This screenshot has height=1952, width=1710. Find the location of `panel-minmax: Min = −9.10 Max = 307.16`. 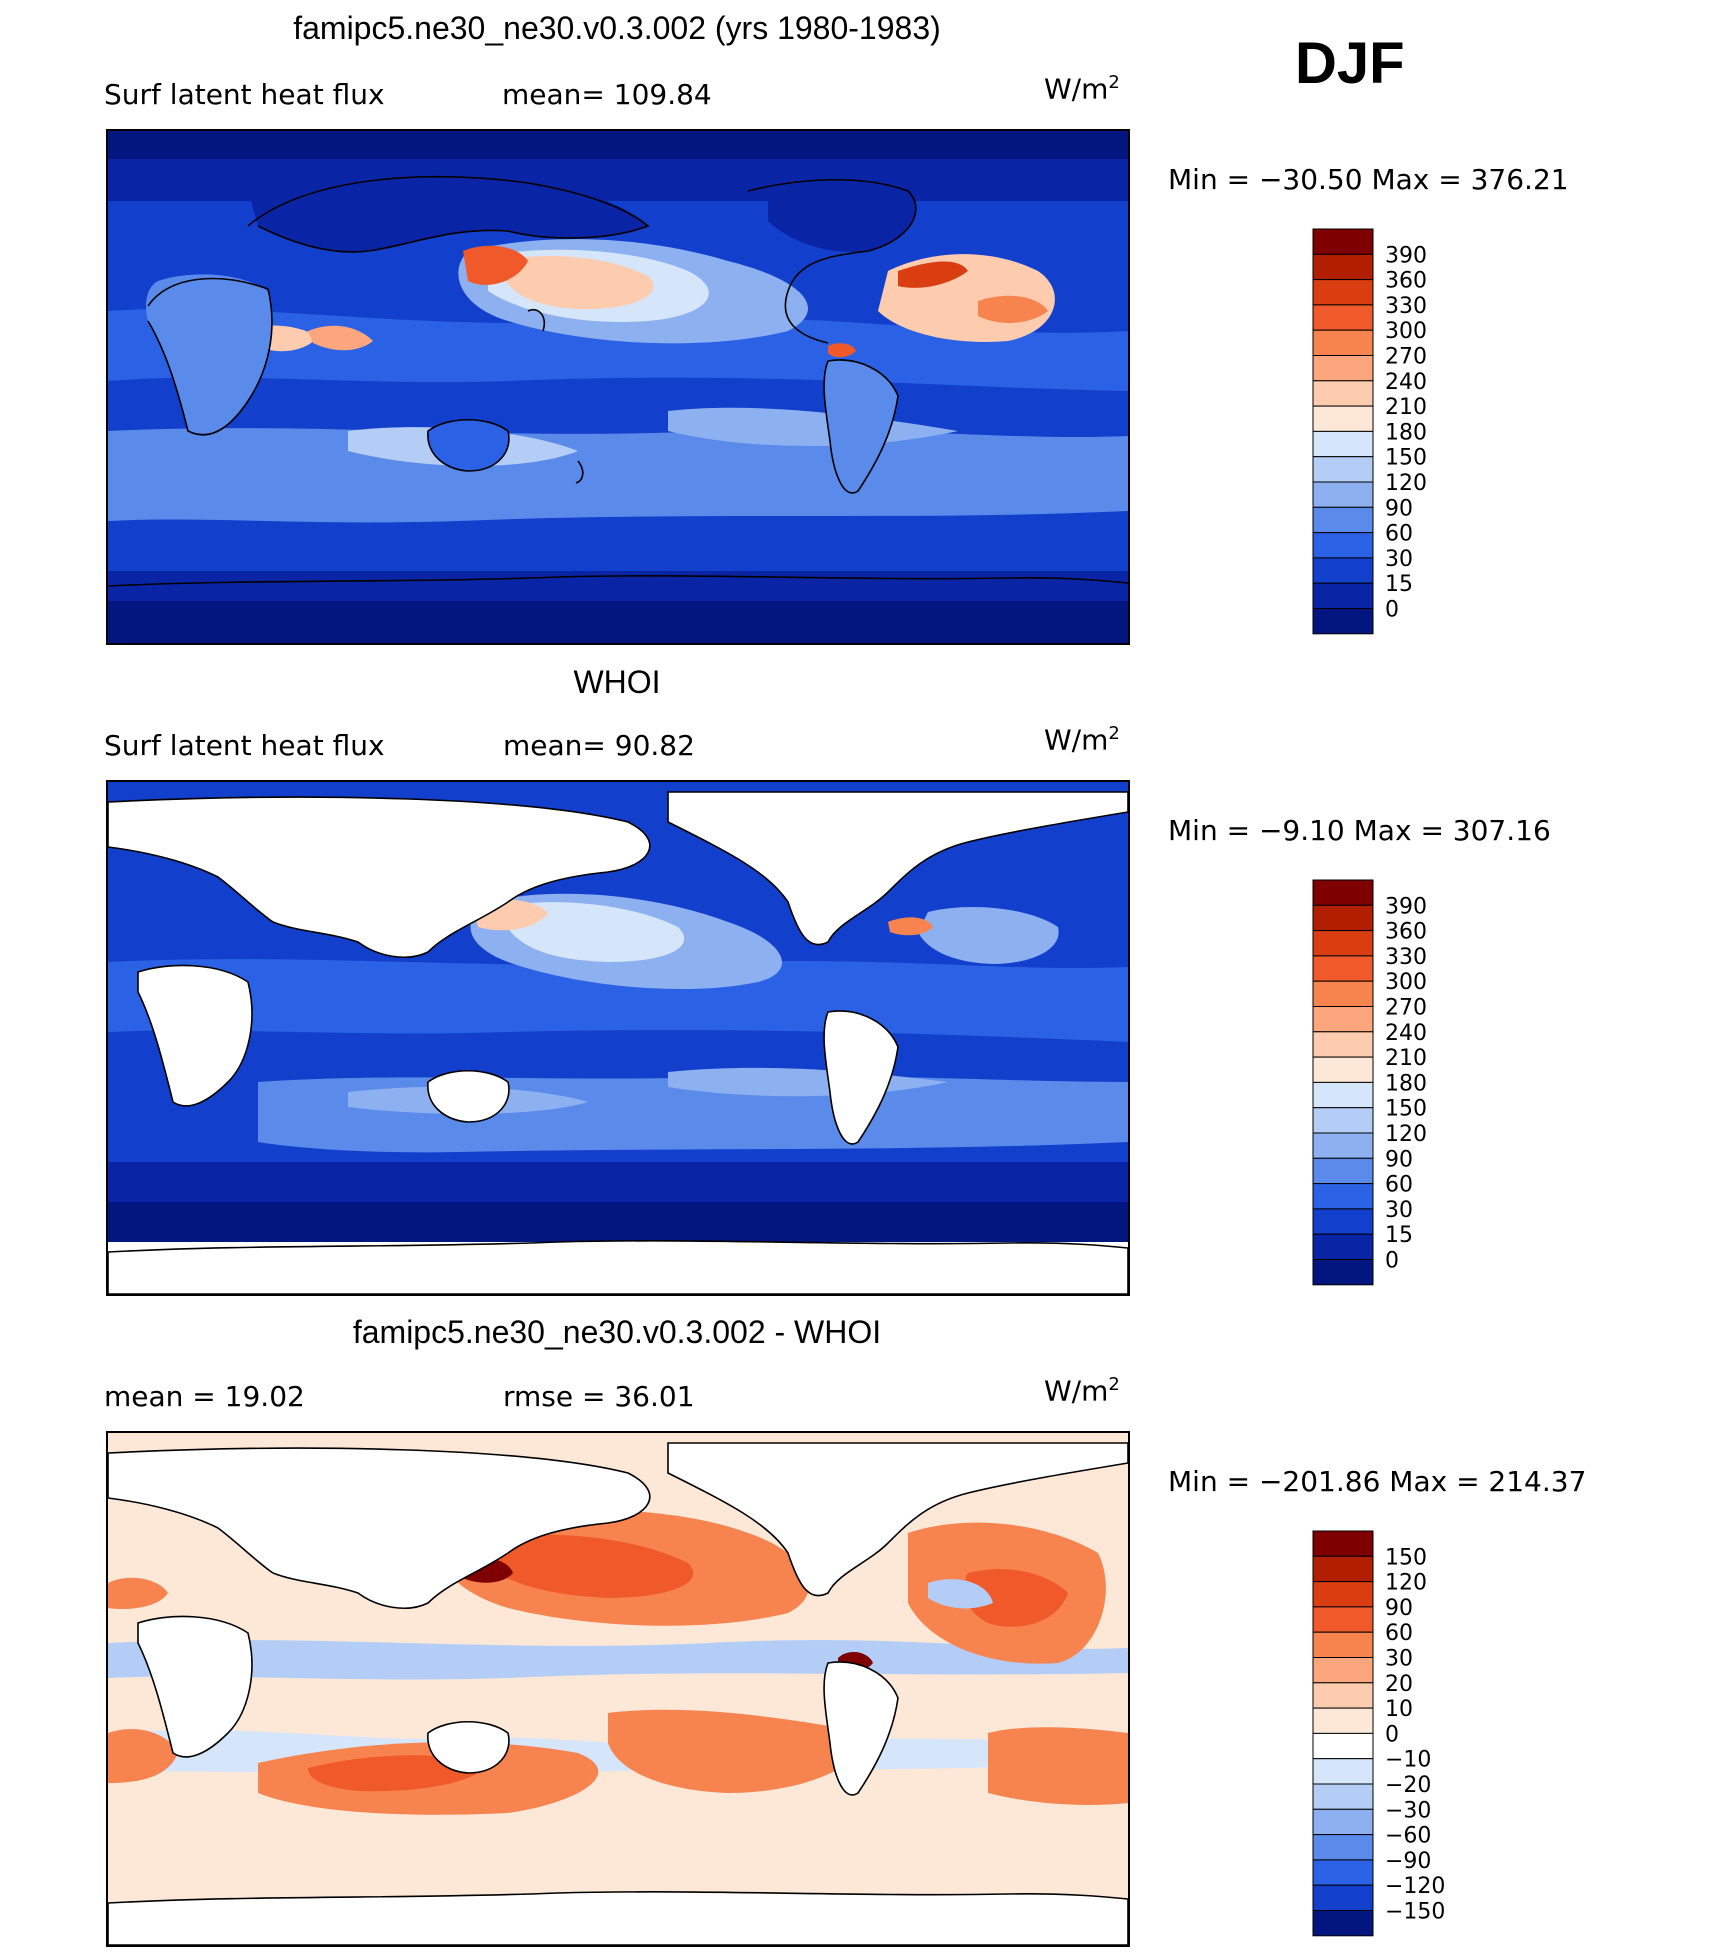

panel-minmax: Min = −9.10 Max = 307.16 is located at coordinates (1359, 830).